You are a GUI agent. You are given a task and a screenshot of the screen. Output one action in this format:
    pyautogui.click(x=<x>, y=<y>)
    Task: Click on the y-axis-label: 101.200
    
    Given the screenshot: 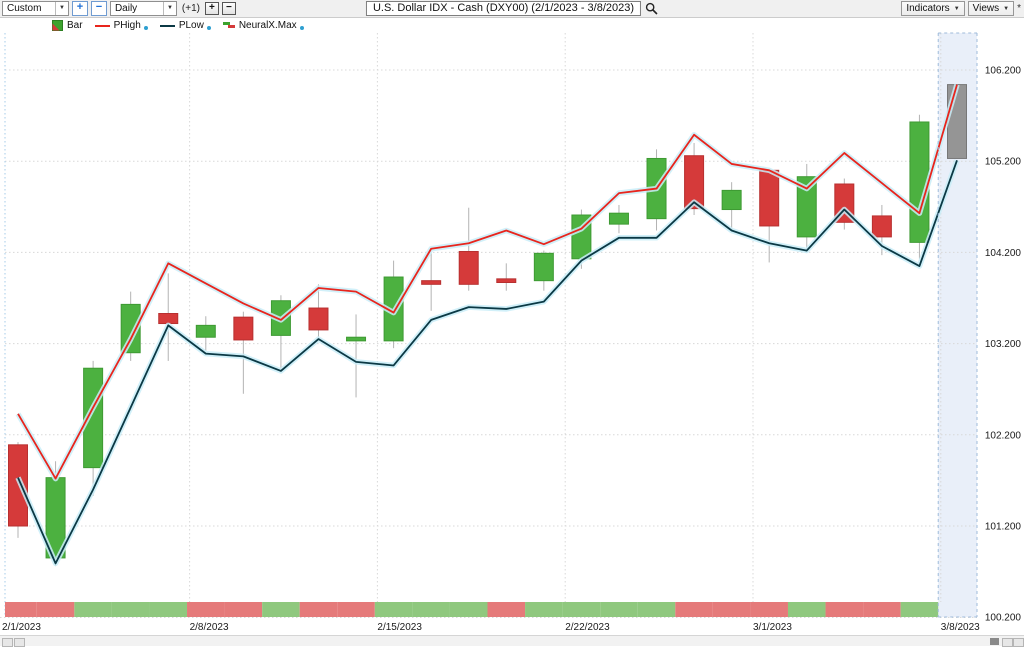 What is the action you would take?
    pyautogui.click(x=1003, y=527)
    